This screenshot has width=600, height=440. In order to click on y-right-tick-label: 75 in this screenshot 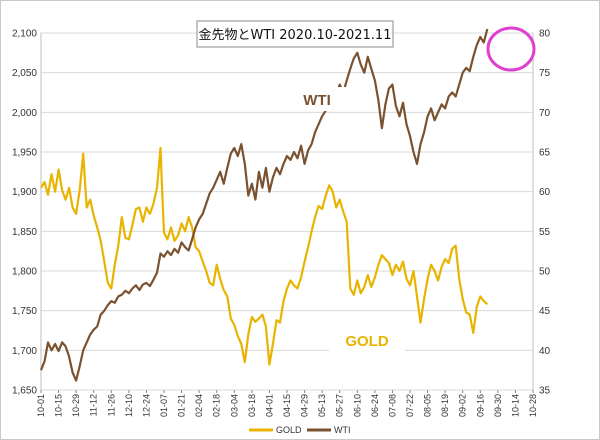, I will do `click(545, 73)`.